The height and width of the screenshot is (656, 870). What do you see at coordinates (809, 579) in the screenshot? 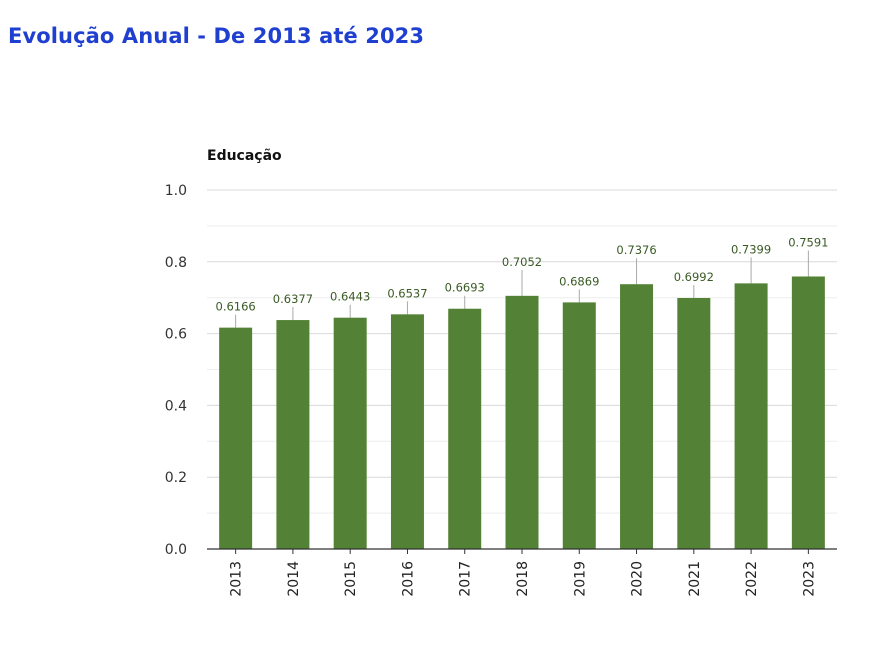
I see `x-tick-label: 2023` at bounding box center [809, 579].